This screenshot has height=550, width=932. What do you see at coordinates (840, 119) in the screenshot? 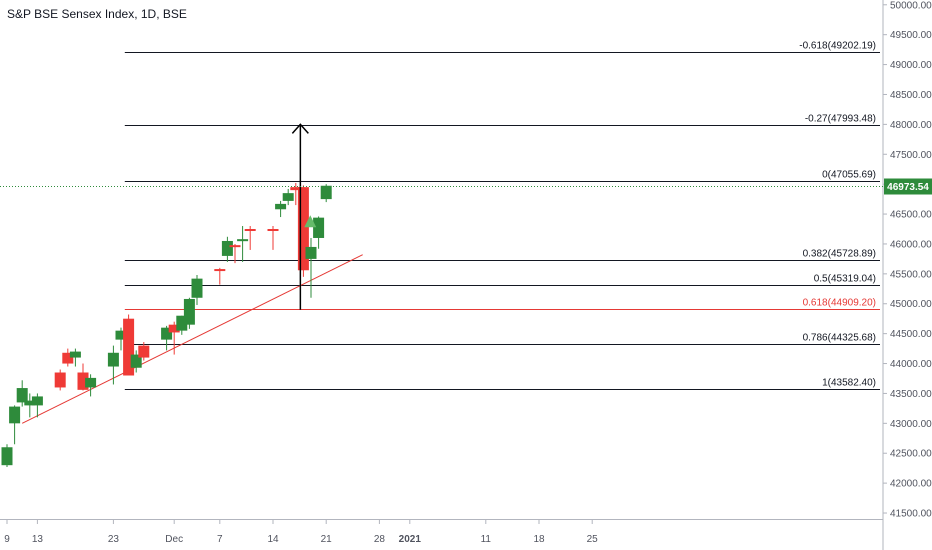
I see `fib-level-label: -0.27(47993.48)` at bounding box center [840, 119].